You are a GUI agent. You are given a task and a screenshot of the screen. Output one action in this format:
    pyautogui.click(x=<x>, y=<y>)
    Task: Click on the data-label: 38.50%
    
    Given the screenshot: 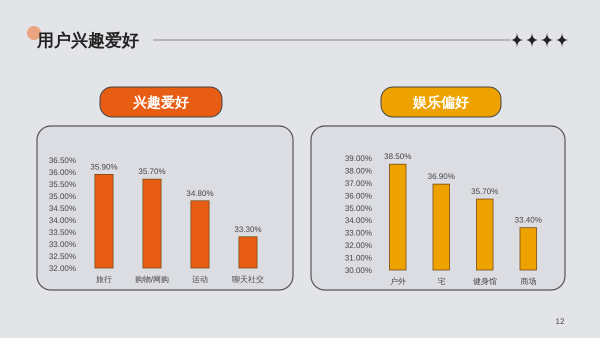 What is the action you would take?
    pyautogui.click(x=398, y=157)
    